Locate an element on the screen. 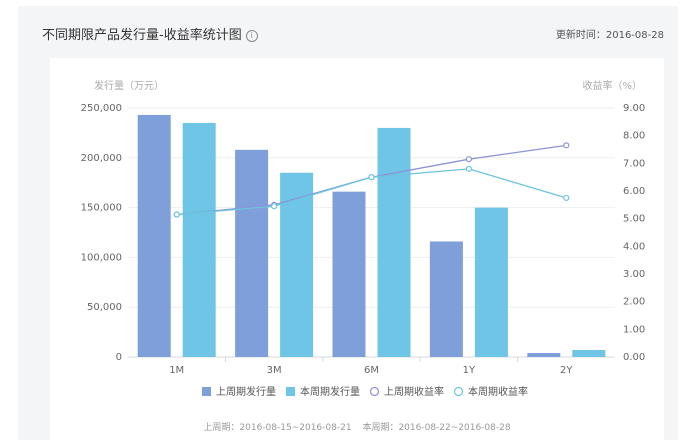 The height and width of the screenshot is (444, 687). y-tick-label-right: 6.00 is located at coordinates (634, 191).